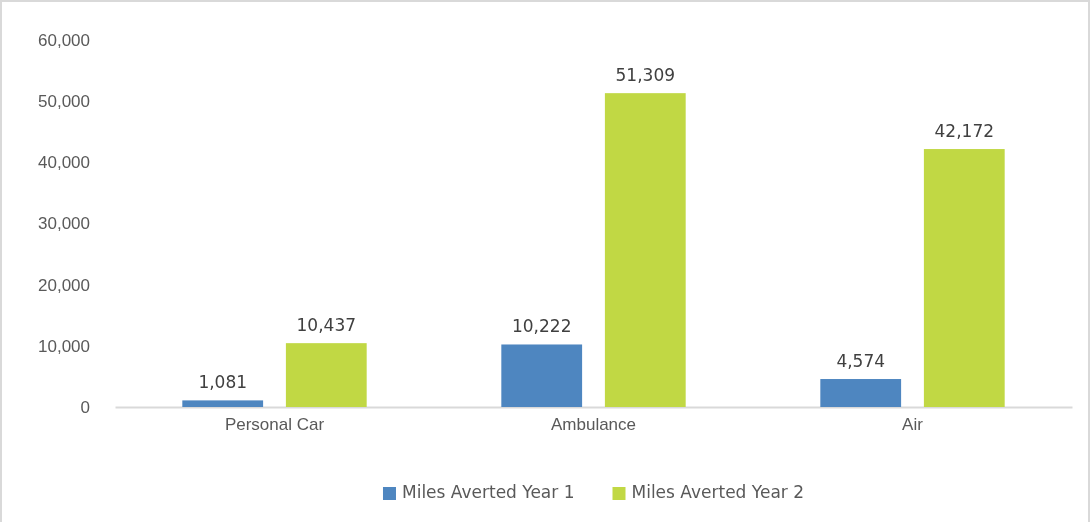 The height and width of the screenshot is (522, 1091). What do you see at coordinates (64, 224) in the screenshot?
I see `y-tick-label: 30,000` at bounding box center [64, 224].